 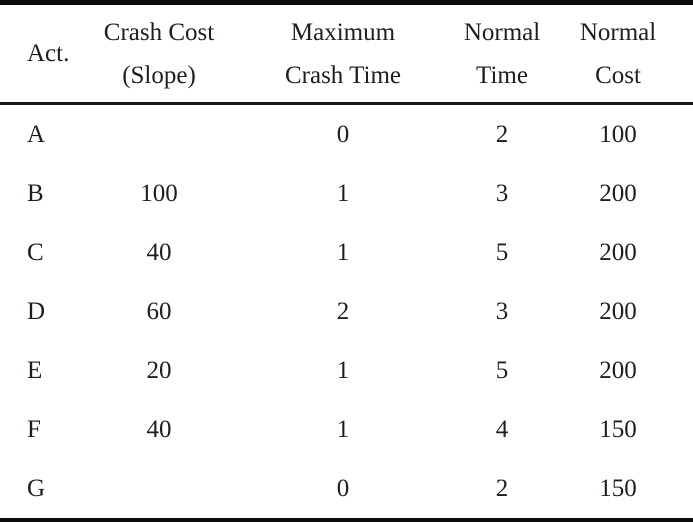 I want to click on cell-activity: B, so click(x=35, y=193).